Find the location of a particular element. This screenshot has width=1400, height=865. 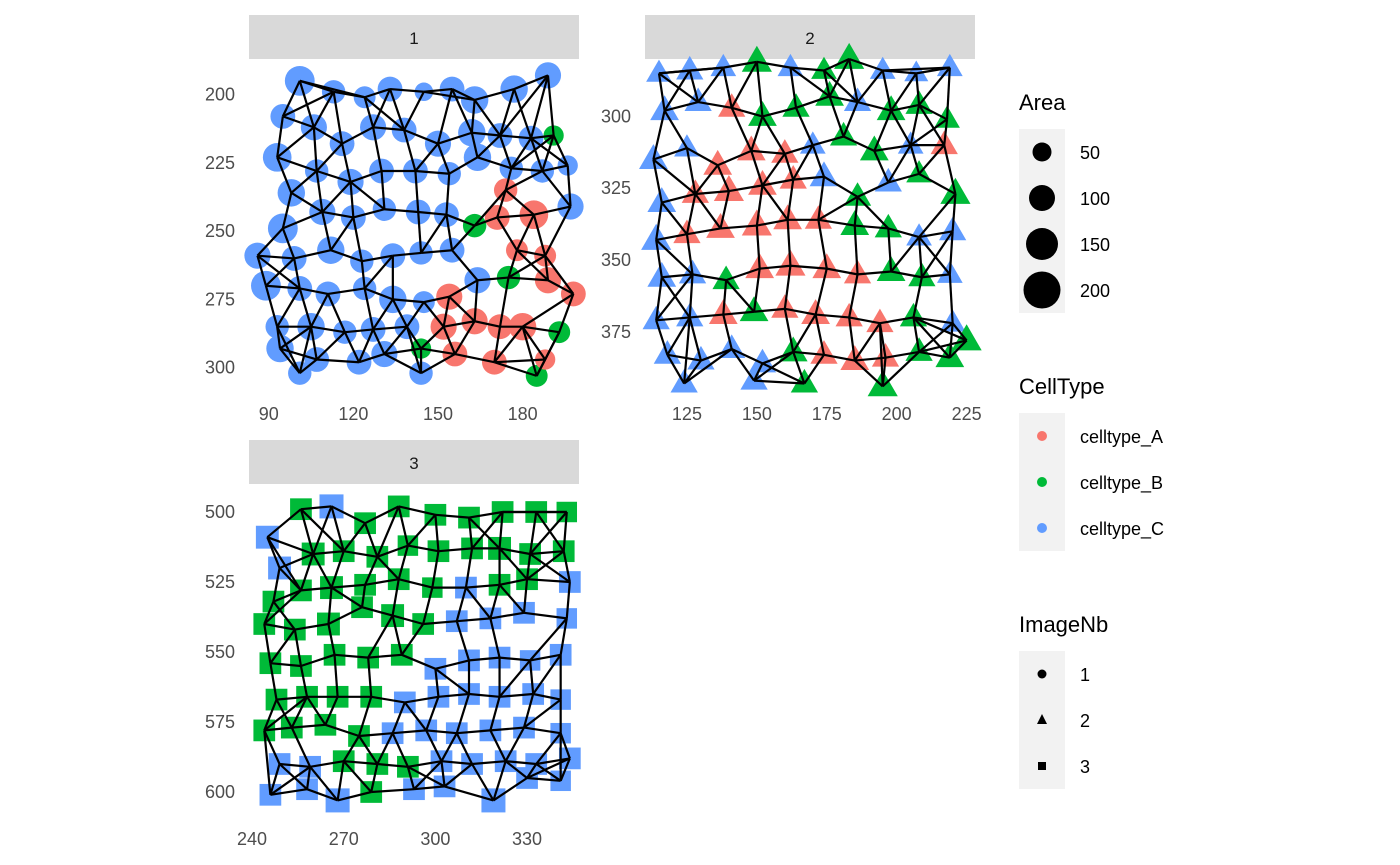

x-tick-label: 150 is located at coordinates (438, 414).